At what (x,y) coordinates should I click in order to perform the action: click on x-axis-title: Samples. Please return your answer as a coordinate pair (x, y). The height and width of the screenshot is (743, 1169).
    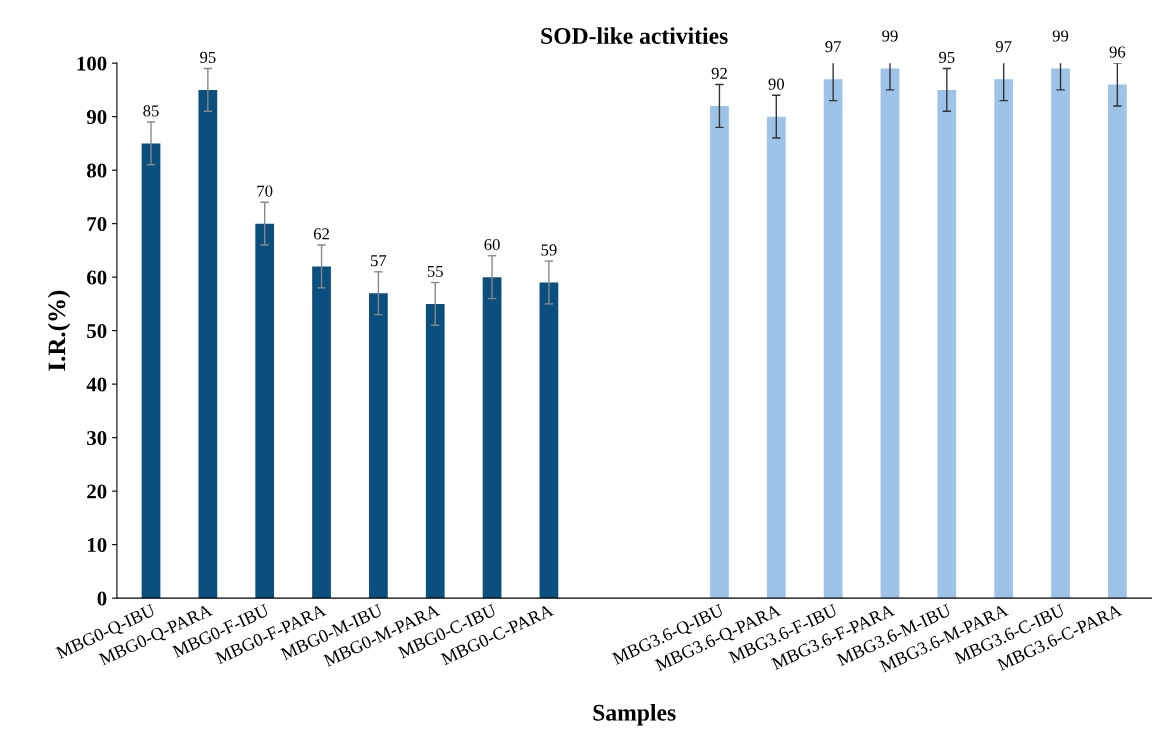
    Looking at the image, I should click on (634, 715).